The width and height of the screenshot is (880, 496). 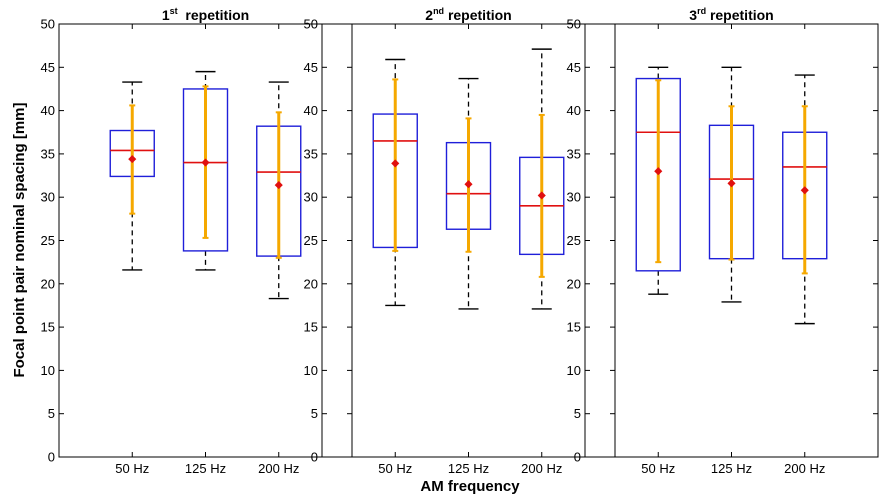 What do you see at coordinates (19, 239) in the screenshot?
I see `y-axis-title: Focal point pair nominal spacing [mm]` at bounding box center [19, 239].